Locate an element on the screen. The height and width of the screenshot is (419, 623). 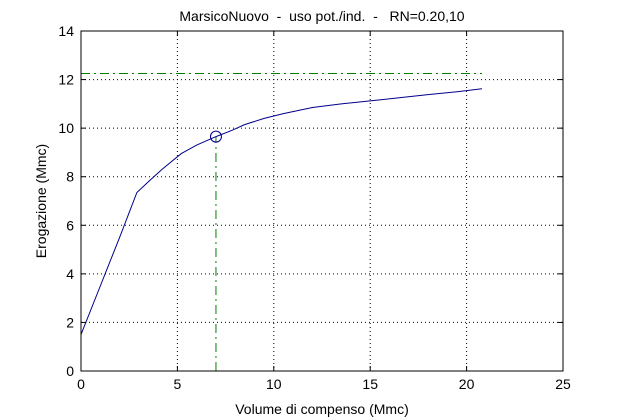
y-tick-label: 14 is located at coordinates (66, 31).